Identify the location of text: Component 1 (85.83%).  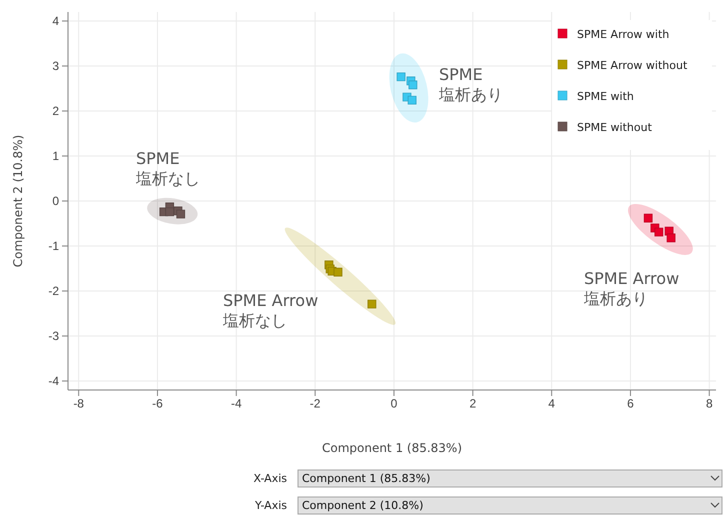
(366, 478).